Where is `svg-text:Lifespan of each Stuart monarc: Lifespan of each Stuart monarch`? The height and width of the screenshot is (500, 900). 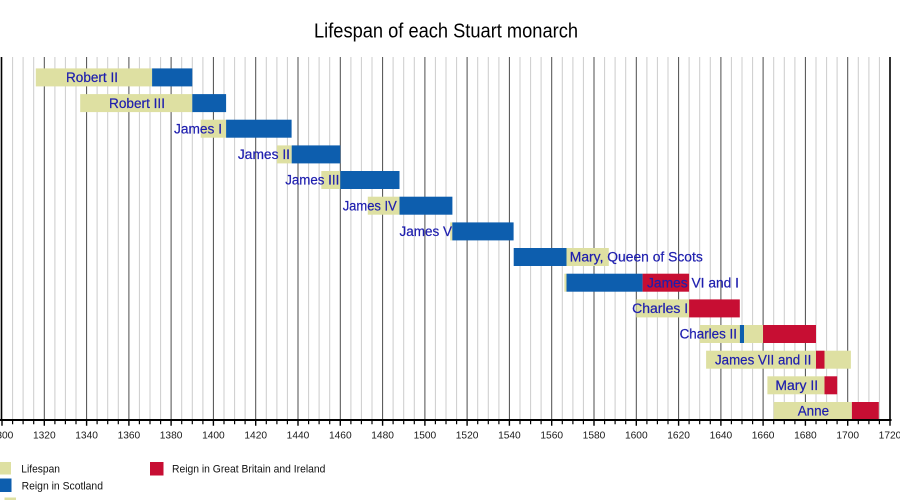
svg-text:Lifespan of each Stuart monarc: Lifespan of each Stuart monarch is located at coordinates (446, 32).